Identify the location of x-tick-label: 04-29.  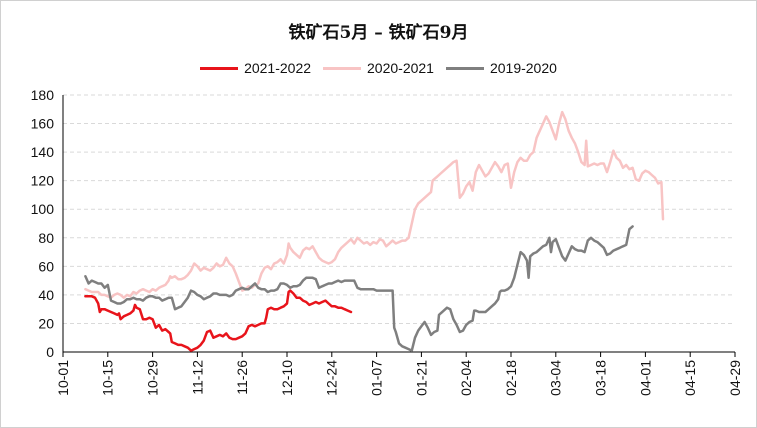
(735, 378).